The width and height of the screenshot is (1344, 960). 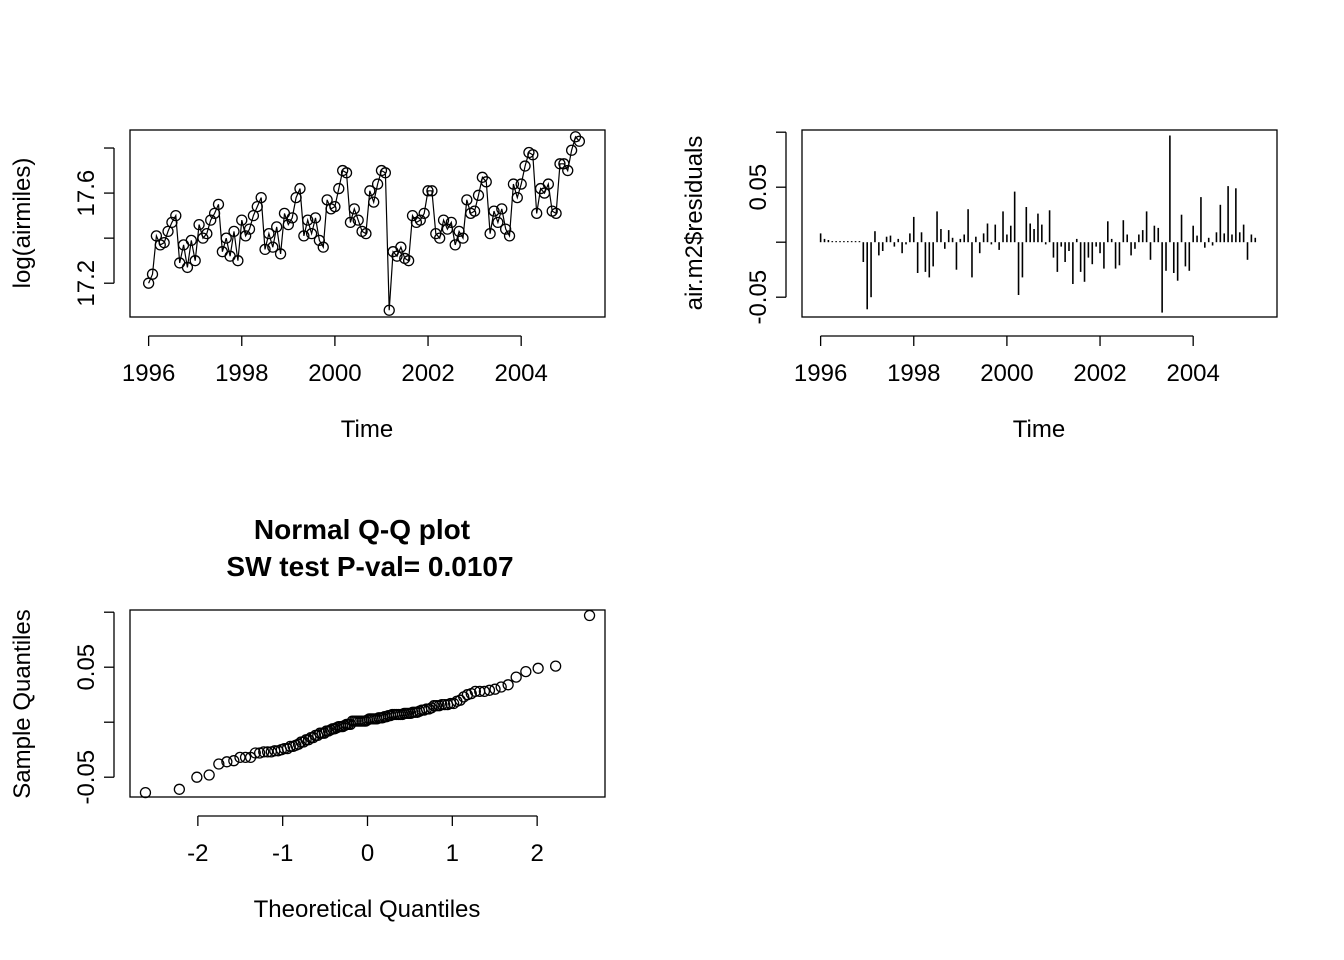 What do you see at coordinates (520, 373) in the screenshot?
I see `series-x-tick-label: 2004` at bounding box center [520, 373].